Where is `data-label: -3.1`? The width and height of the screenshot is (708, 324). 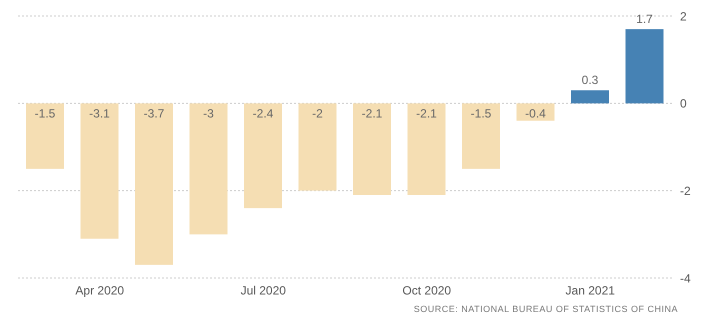 data-label: -3.1 is located at coordinates (99, 113).